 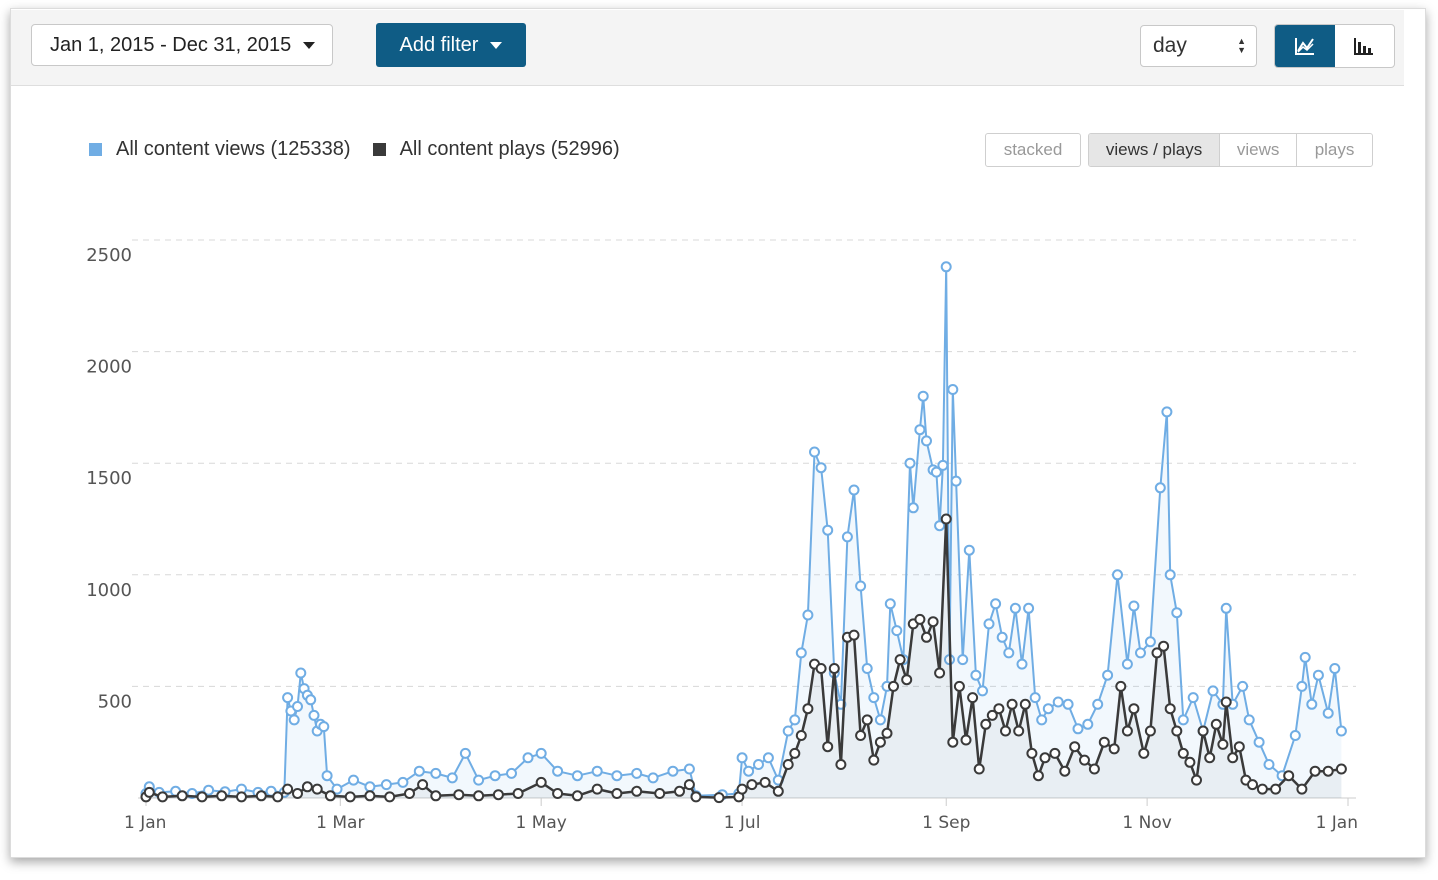 I want to click on views-mode-button: views, so click(x=1257, y=150).